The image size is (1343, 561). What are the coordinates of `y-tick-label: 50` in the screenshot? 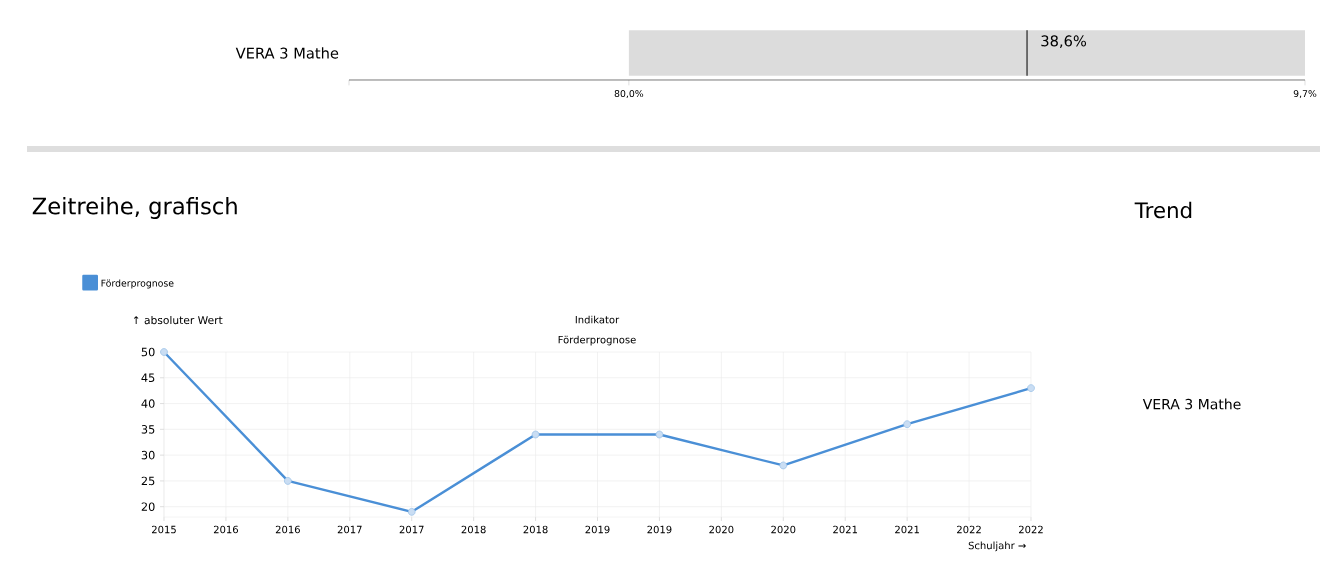 It's located at (148, 352).